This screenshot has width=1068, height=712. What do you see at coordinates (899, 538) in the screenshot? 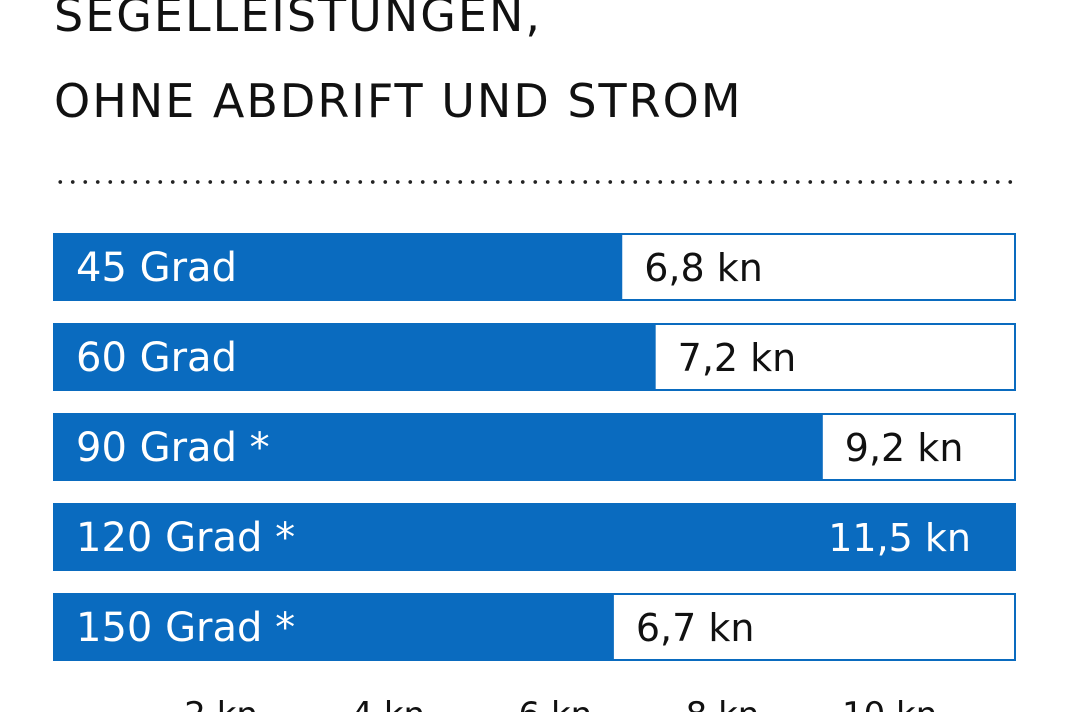
I see `value-label-120-grad: 11,5 kn` at bounding box center [899, 538].